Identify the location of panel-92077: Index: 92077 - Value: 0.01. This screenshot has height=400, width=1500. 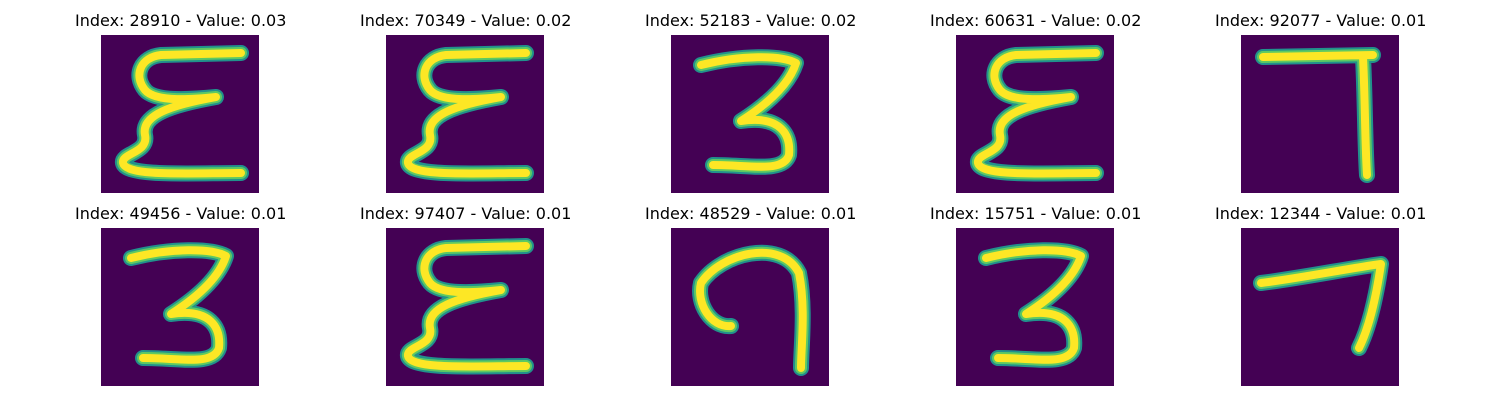
(1321, 104).